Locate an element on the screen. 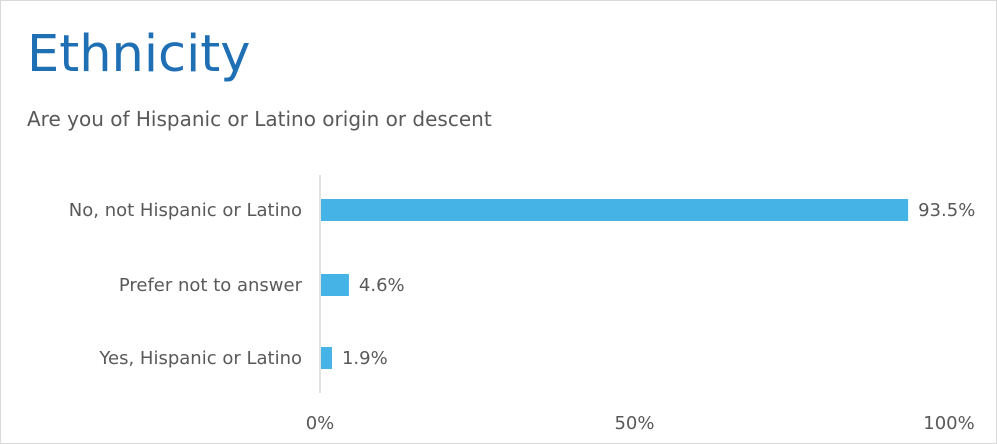  category-label: Prefer not to answer is located at coordinates (211, 285).